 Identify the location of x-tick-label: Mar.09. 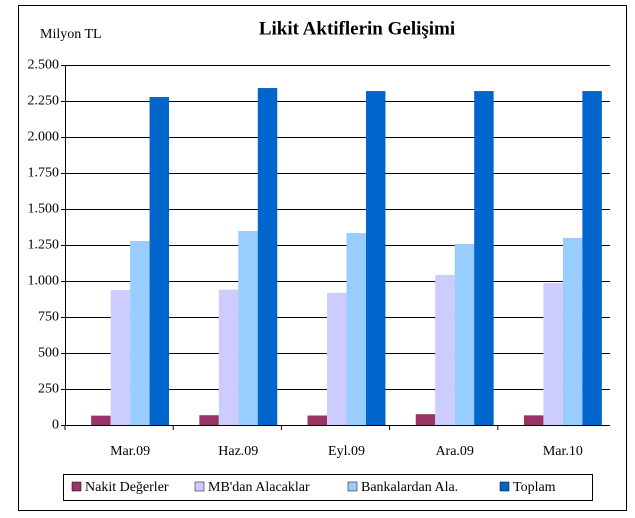
(130, 451).